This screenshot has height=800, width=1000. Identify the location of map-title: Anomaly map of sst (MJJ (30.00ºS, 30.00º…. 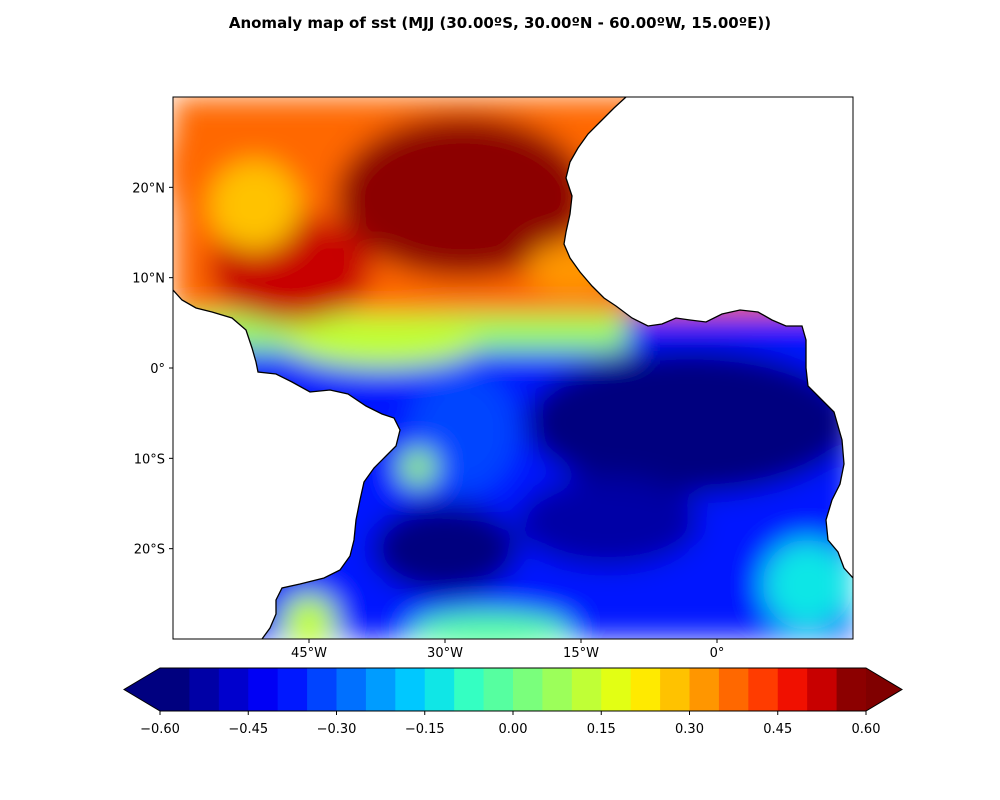
(500, 23).